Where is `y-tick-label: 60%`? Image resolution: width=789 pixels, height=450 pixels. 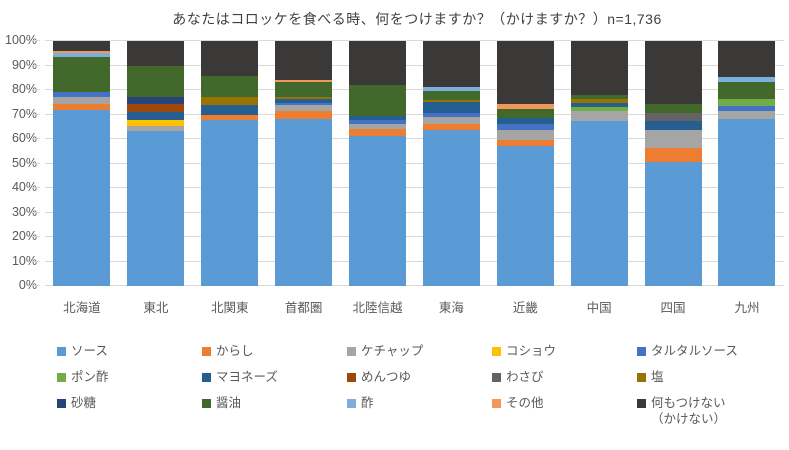 y-tick-label: 60% is located at coordinates (24, 138).